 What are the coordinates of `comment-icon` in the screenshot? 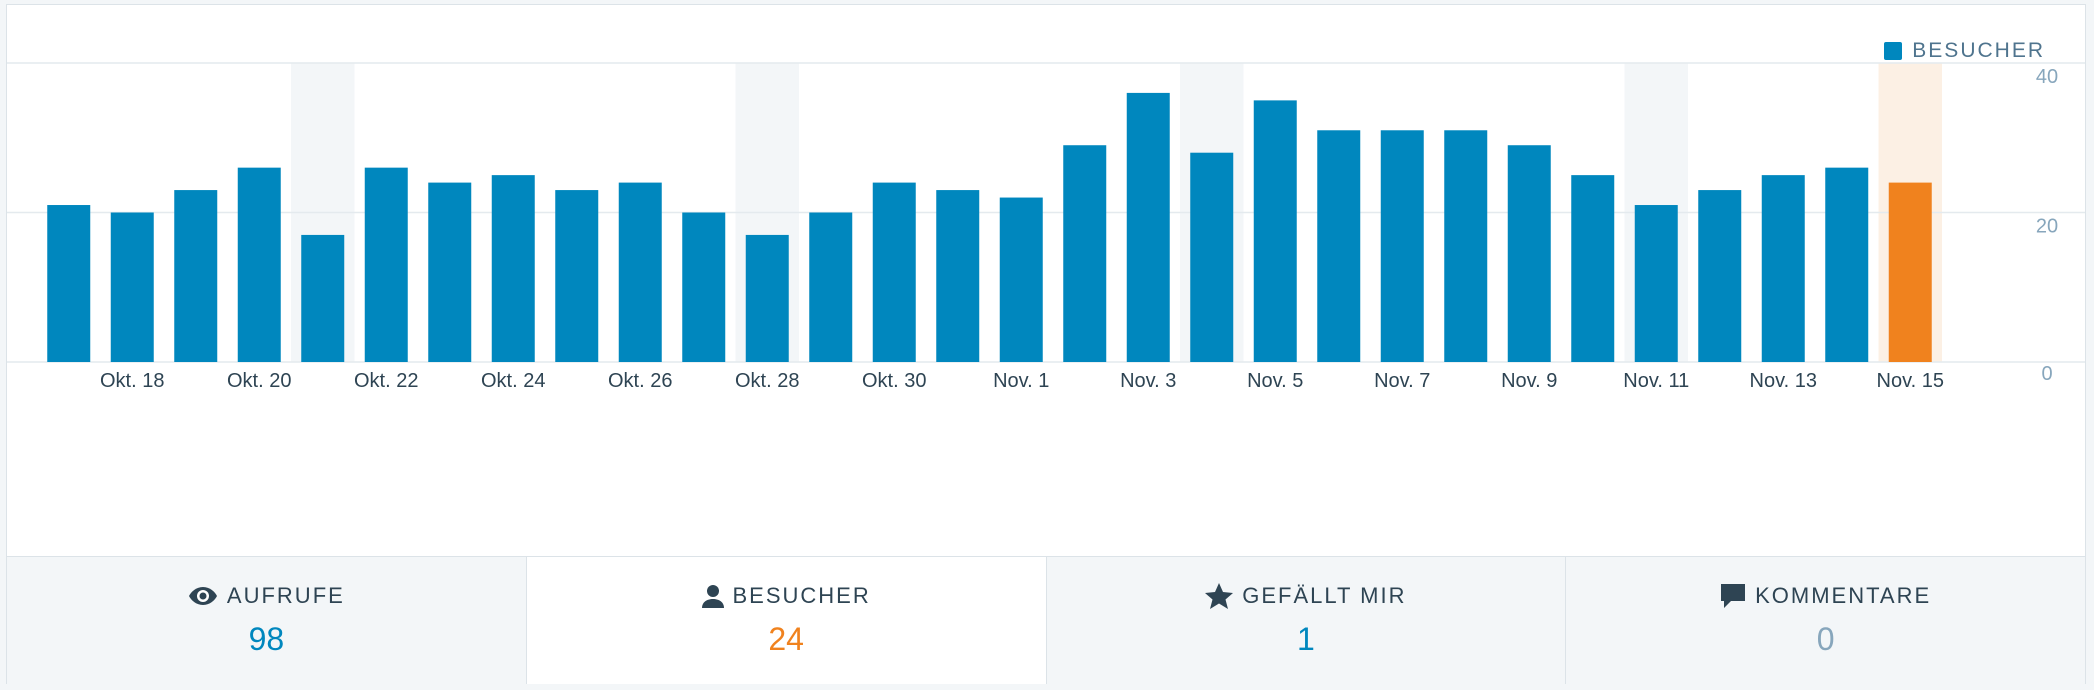 It's located at (1733, 596).